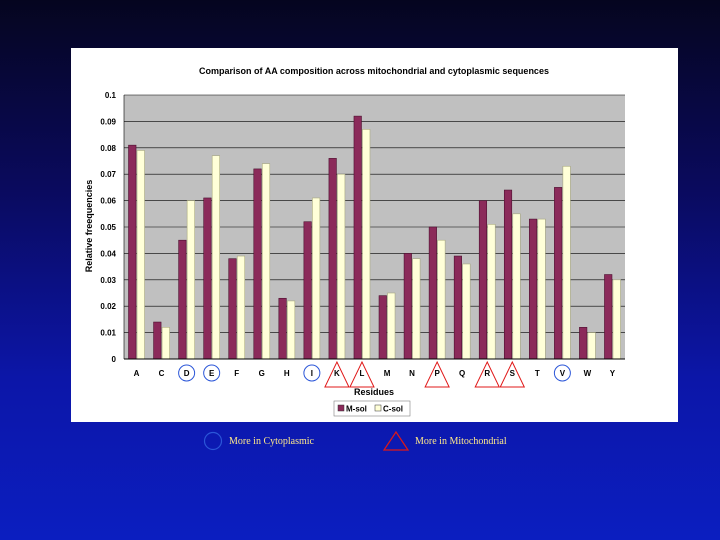  I want to click on bar-c-sol-Q, so click(466, 311).